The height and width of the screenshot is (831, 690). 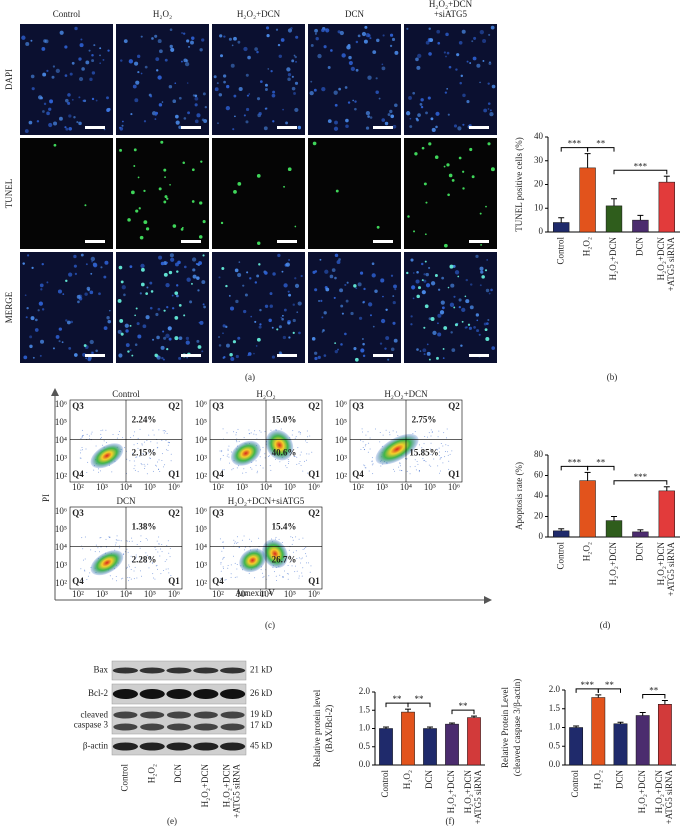 What do you see at coordinates (250, 377) in the screenshot?
I see `panel-label: (a)` at bounding box center [250, 377].